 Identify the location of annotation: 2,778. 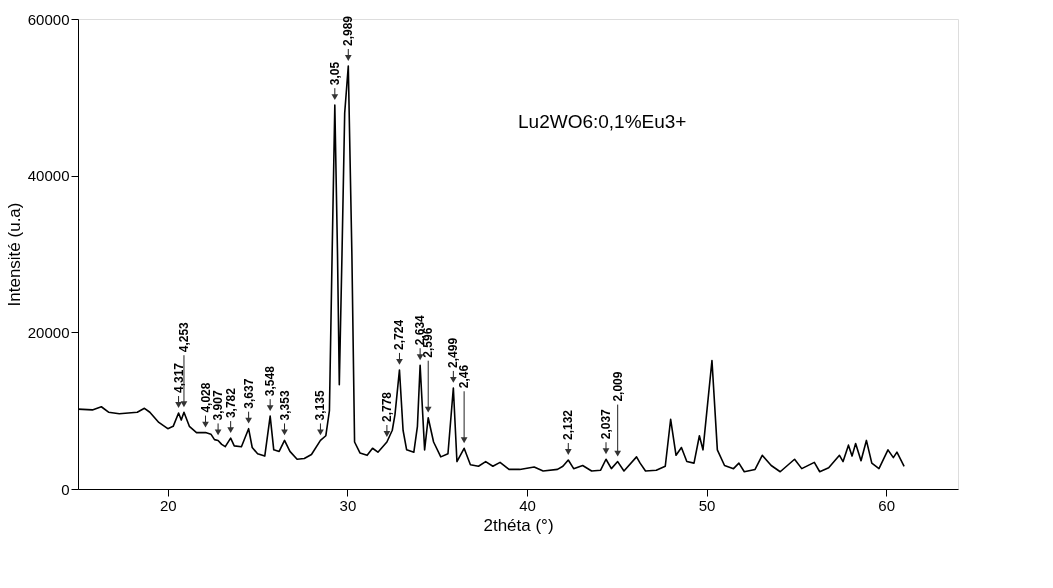
(386, 406).